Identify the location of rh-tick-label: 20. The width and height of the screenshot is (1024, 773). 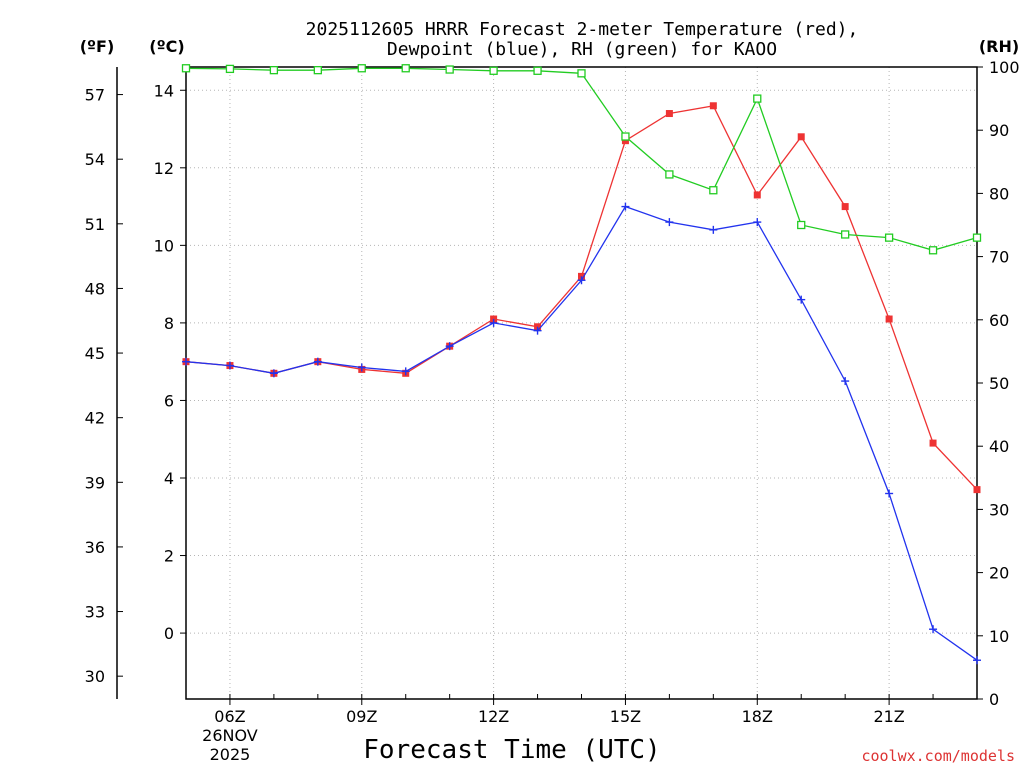
(999, 573).